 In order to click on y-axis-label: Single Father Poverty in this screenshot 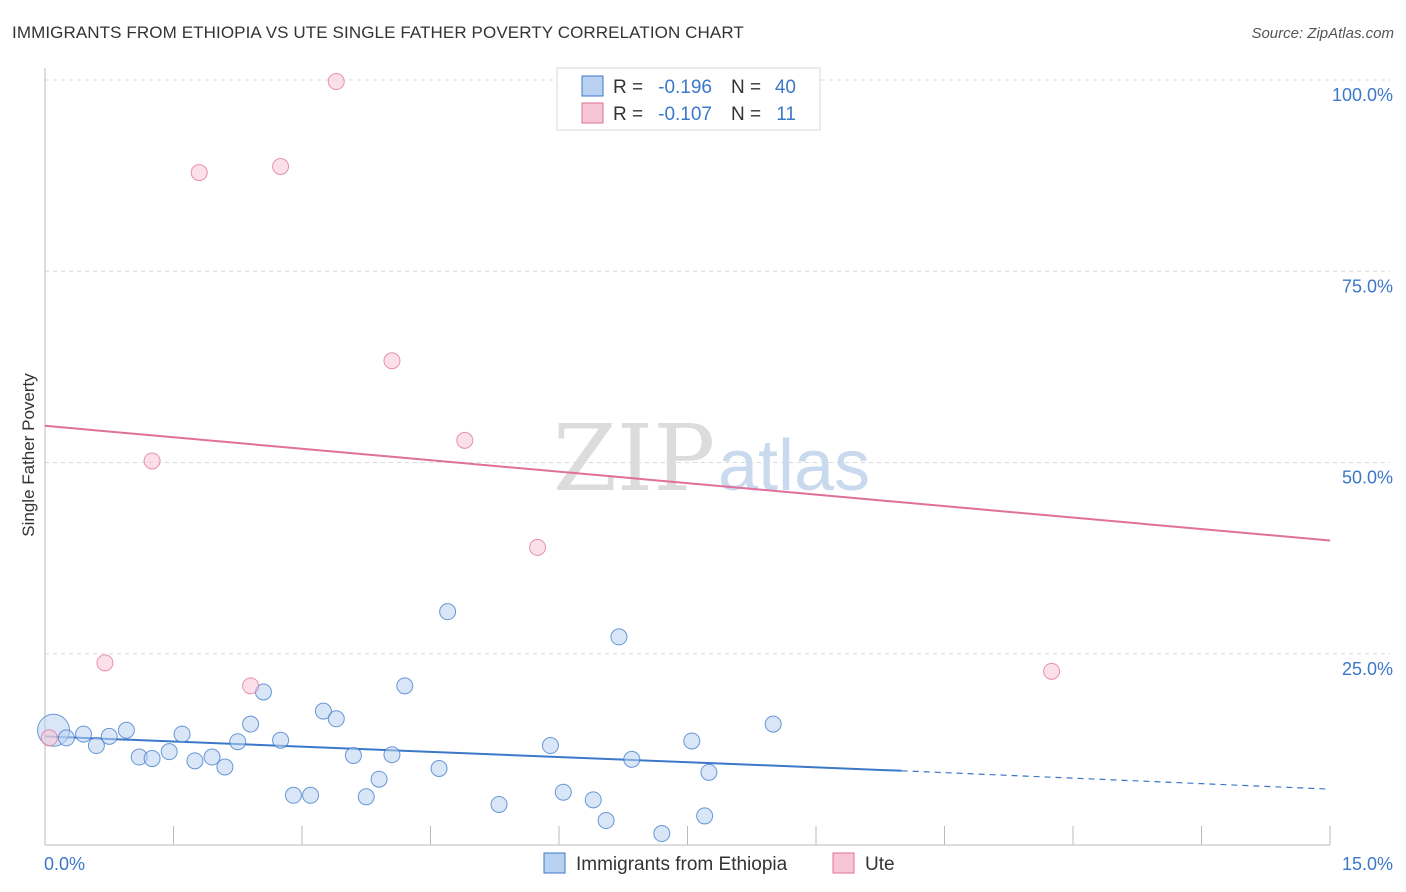, I will do `click(28, 455)`.